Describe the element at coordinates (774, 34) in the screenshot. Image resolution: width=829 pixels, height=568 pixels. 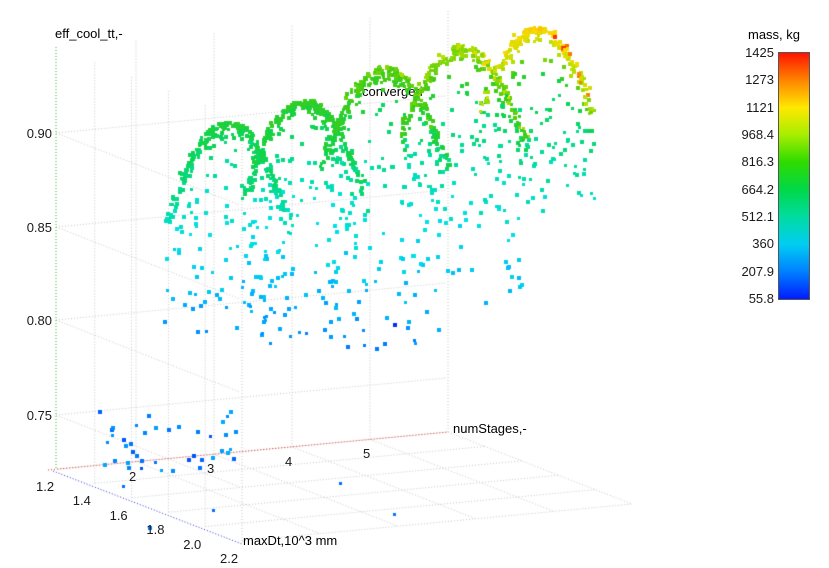
I see `colorbar-title: mass, kg` at that location.